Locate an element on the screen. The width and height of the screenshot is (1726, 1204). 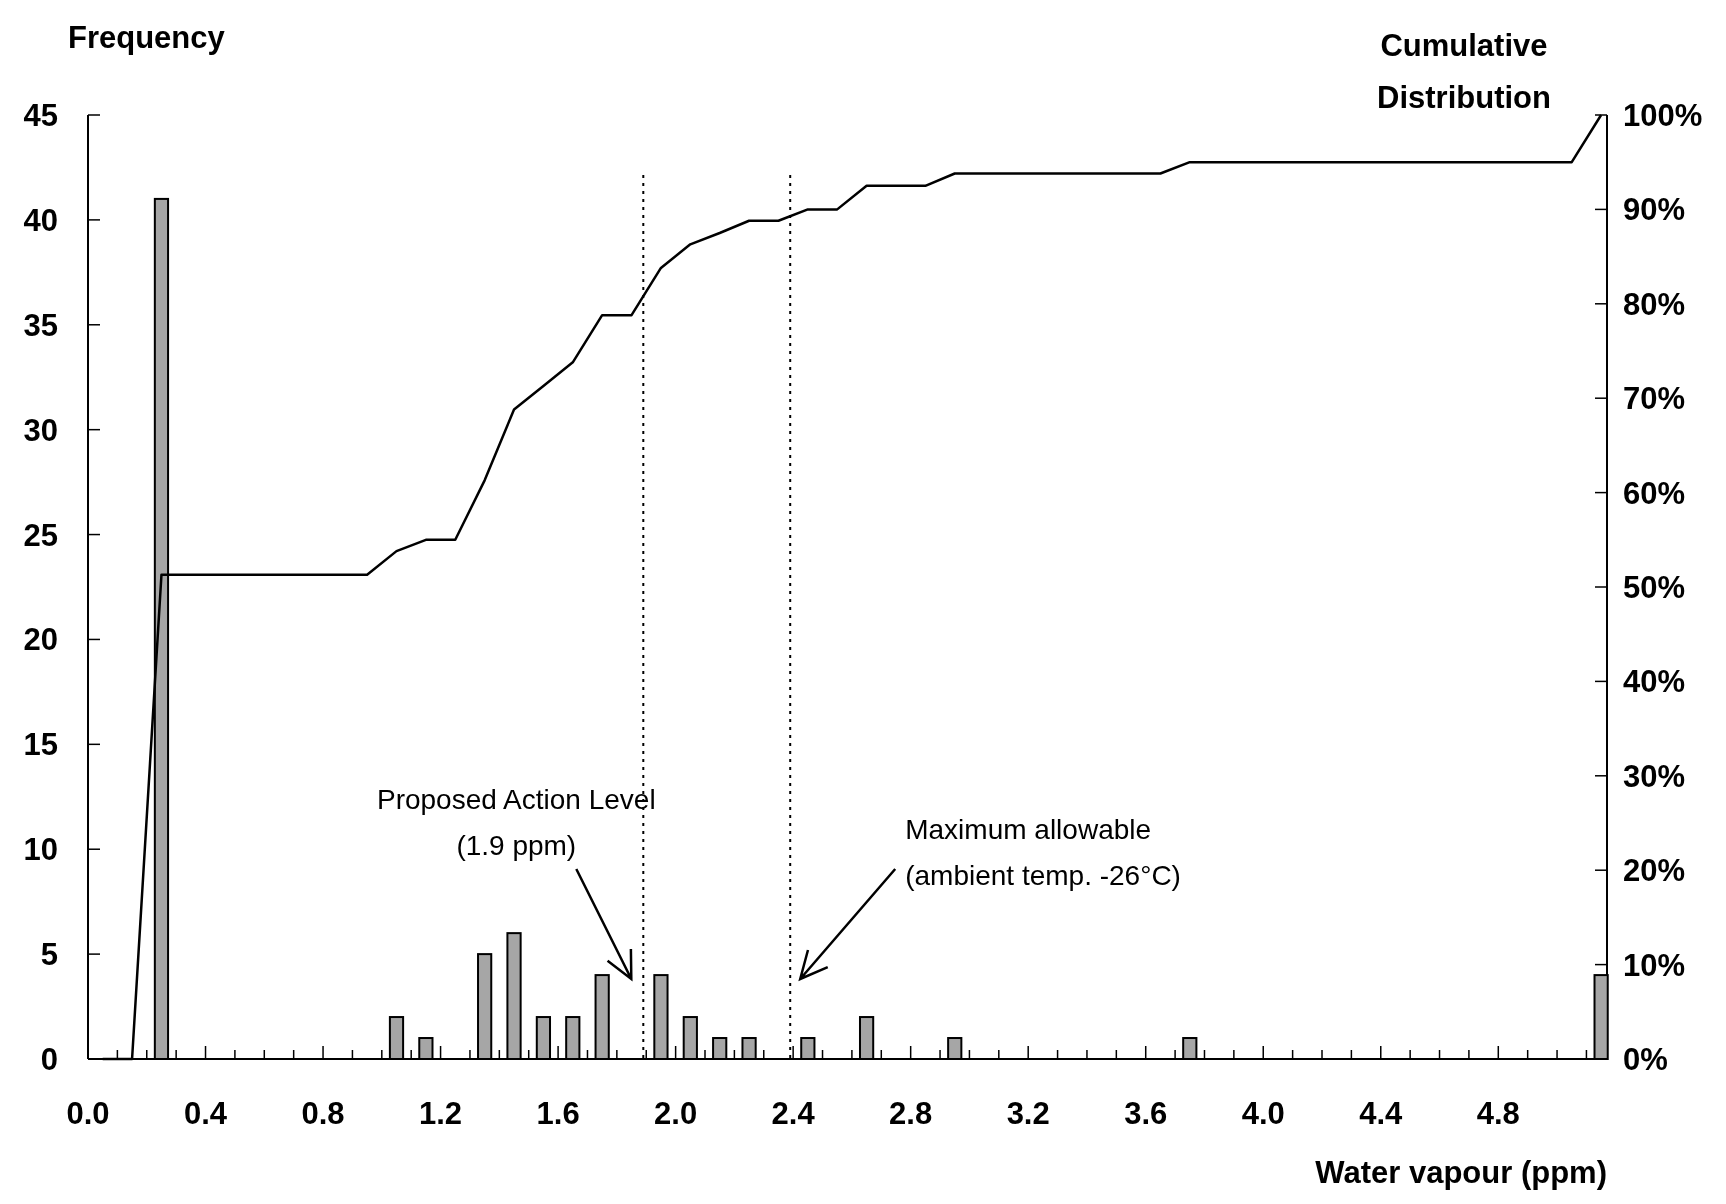
y-tick-label: 25 is located at coordinates (40, 535).